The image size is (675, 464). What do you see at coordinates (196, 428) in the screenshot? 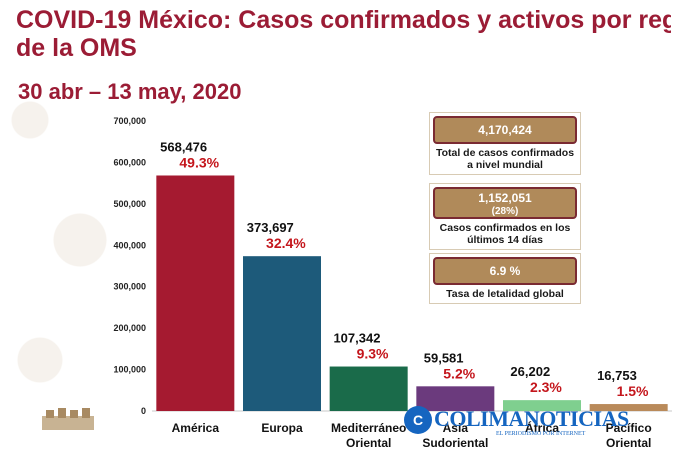
I see `x-category-label: América` at bounding box center [196, 428].